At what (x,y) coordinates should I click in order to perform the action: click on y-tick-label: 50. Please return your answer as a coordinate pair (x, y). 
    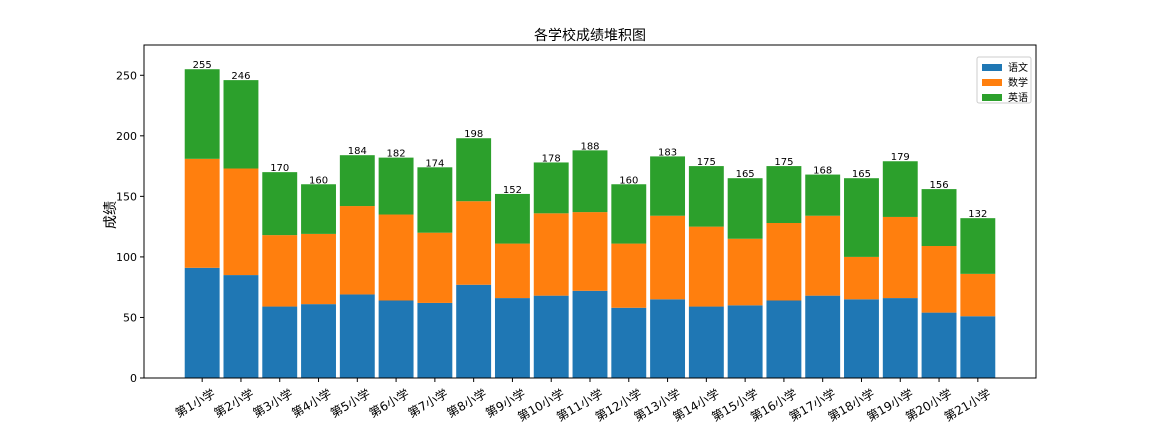
    Looking at the image, I should click on (130, 317).